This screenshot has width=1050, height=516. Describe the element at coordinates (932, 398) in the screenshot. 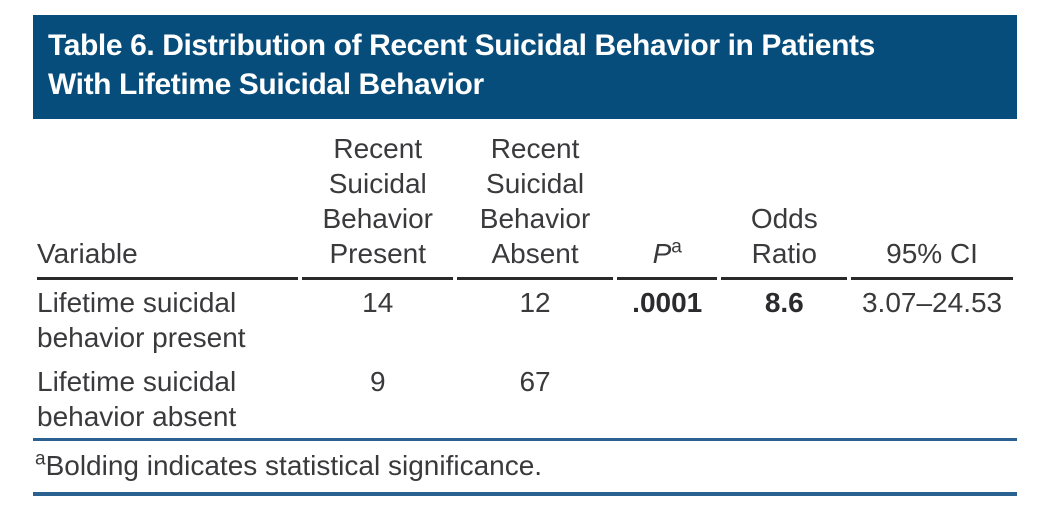

I see `cell-95ci` at that location.